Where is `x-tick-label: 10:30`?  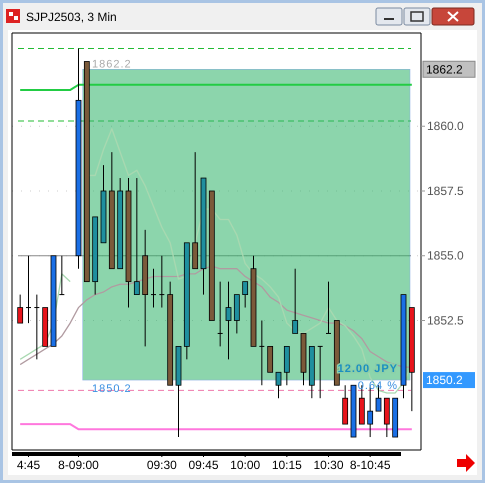
x-tick-label: 10:30 is located at coordinates (328, 465).